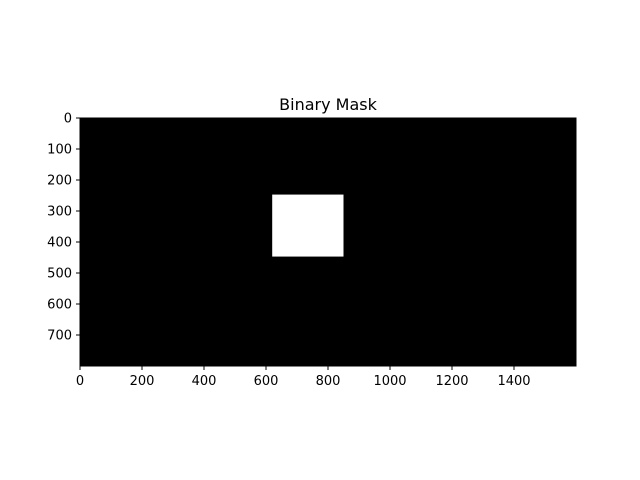 The height and width of the screenshot is (480, 640). Describe the element at coordinates (513, 381) in the screenshot. I see `x-tick-label-1400: 1400` at that location.